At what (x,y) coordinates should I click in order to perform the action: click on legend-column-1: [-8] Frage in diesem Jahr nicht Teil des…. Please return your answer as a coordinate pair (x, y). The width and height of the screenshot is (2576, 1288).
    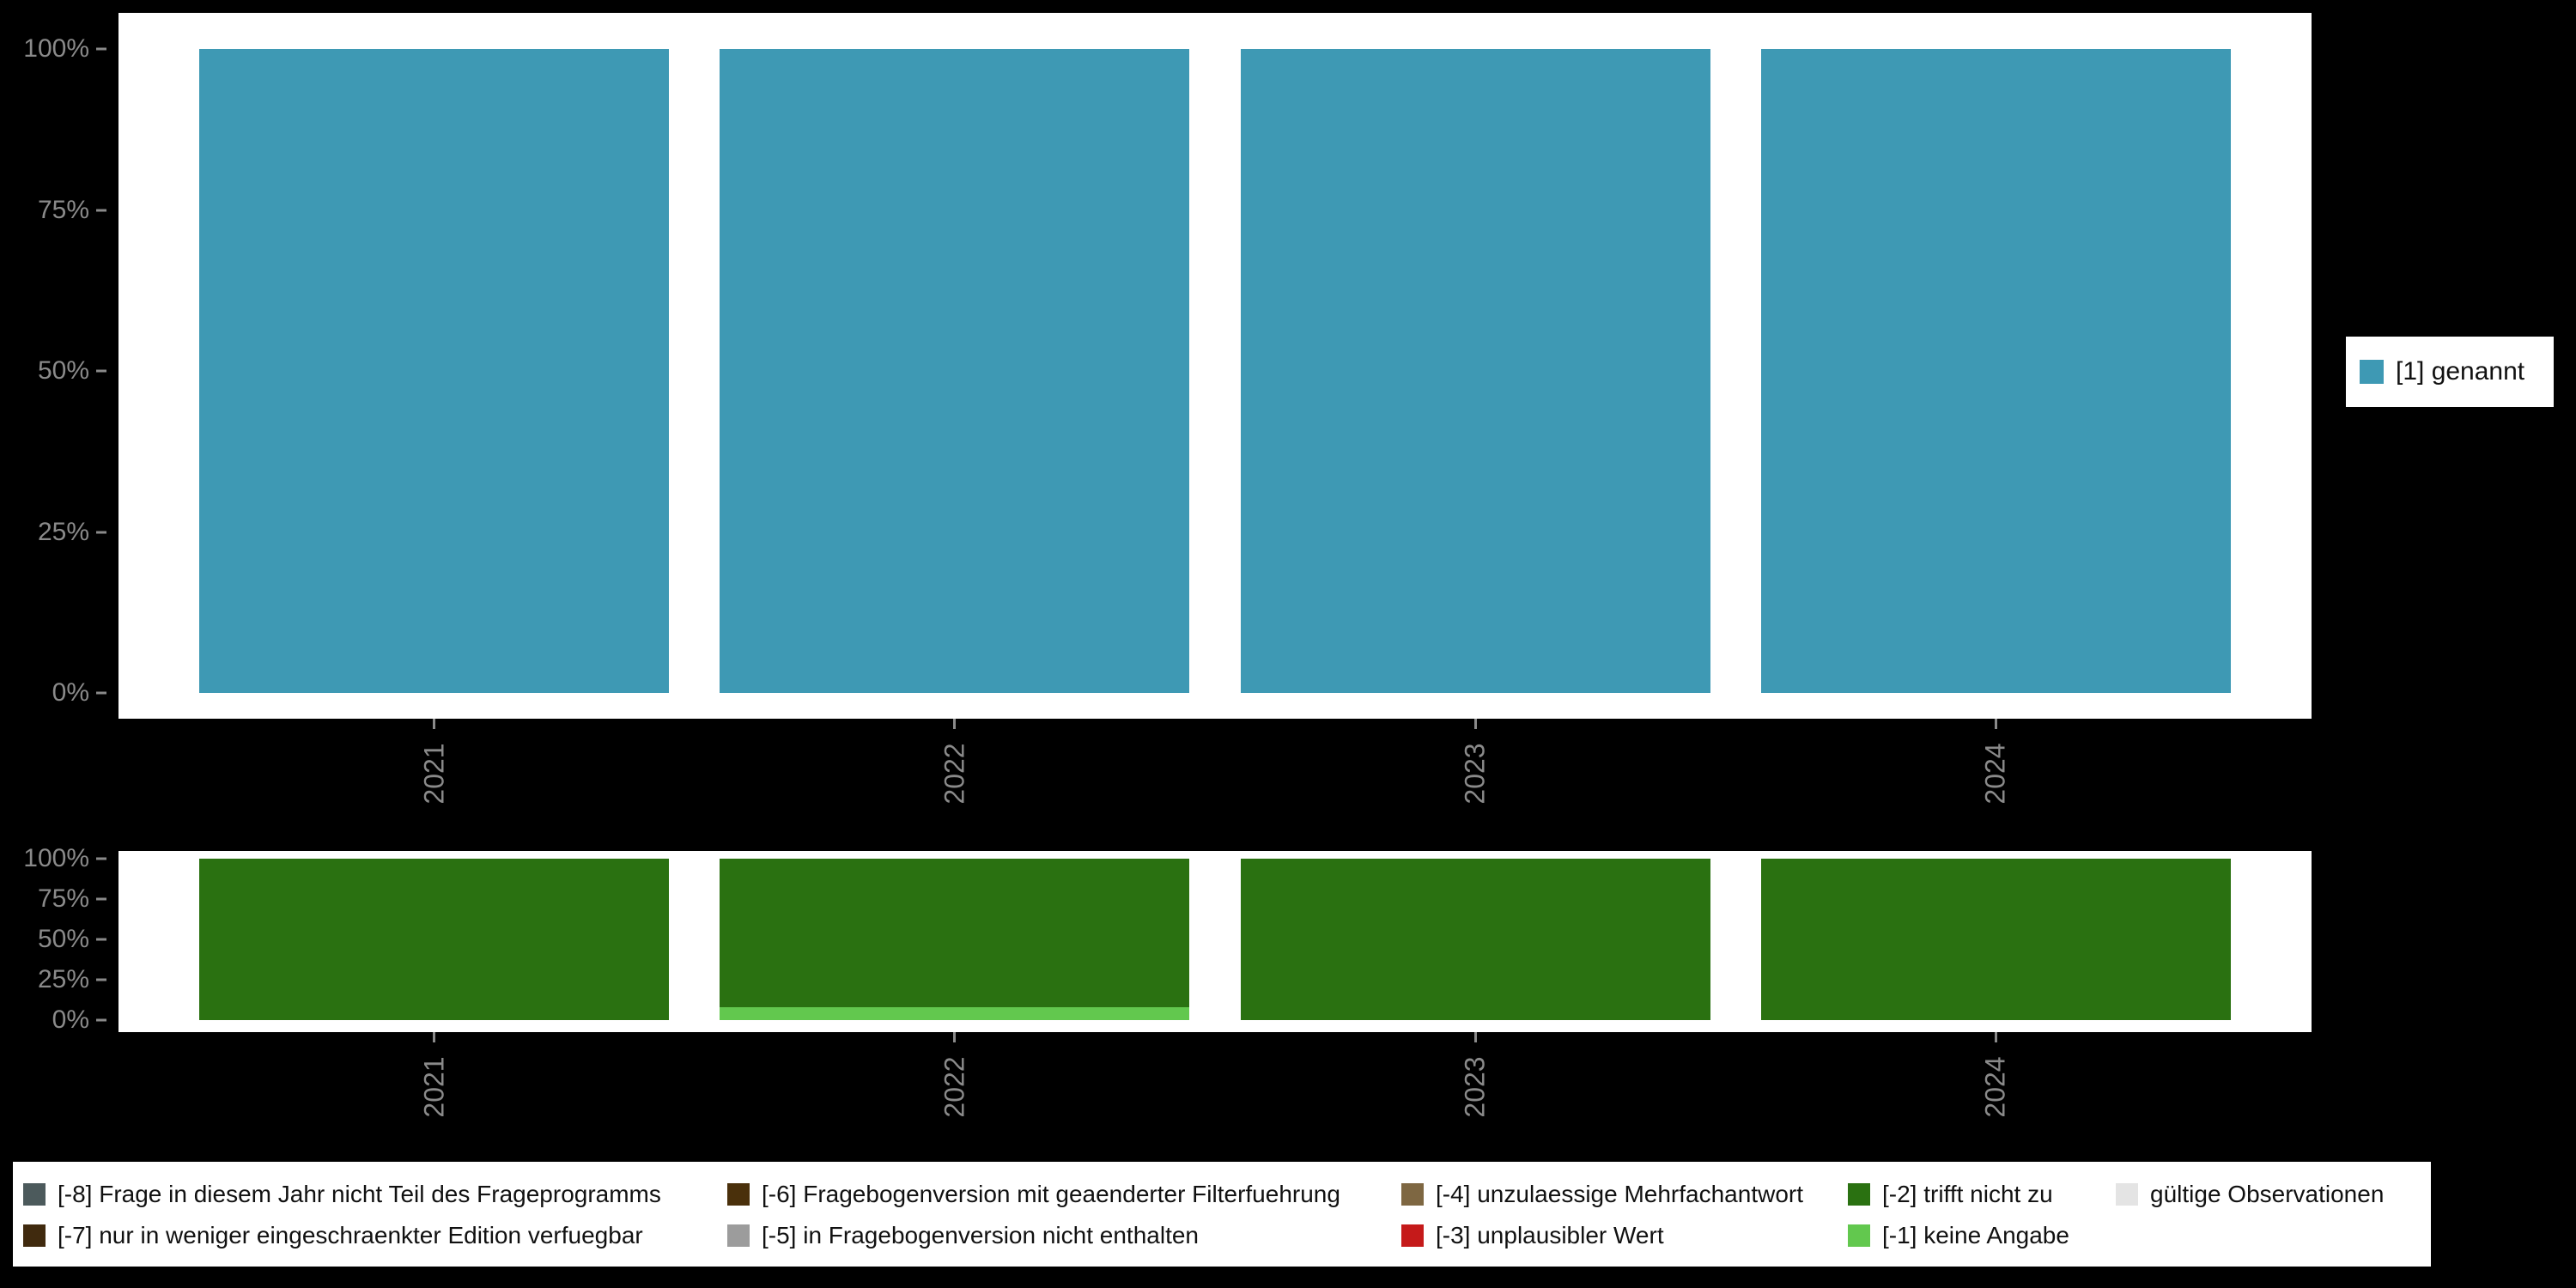
    Looking at the image, I should click on (342, 1215).